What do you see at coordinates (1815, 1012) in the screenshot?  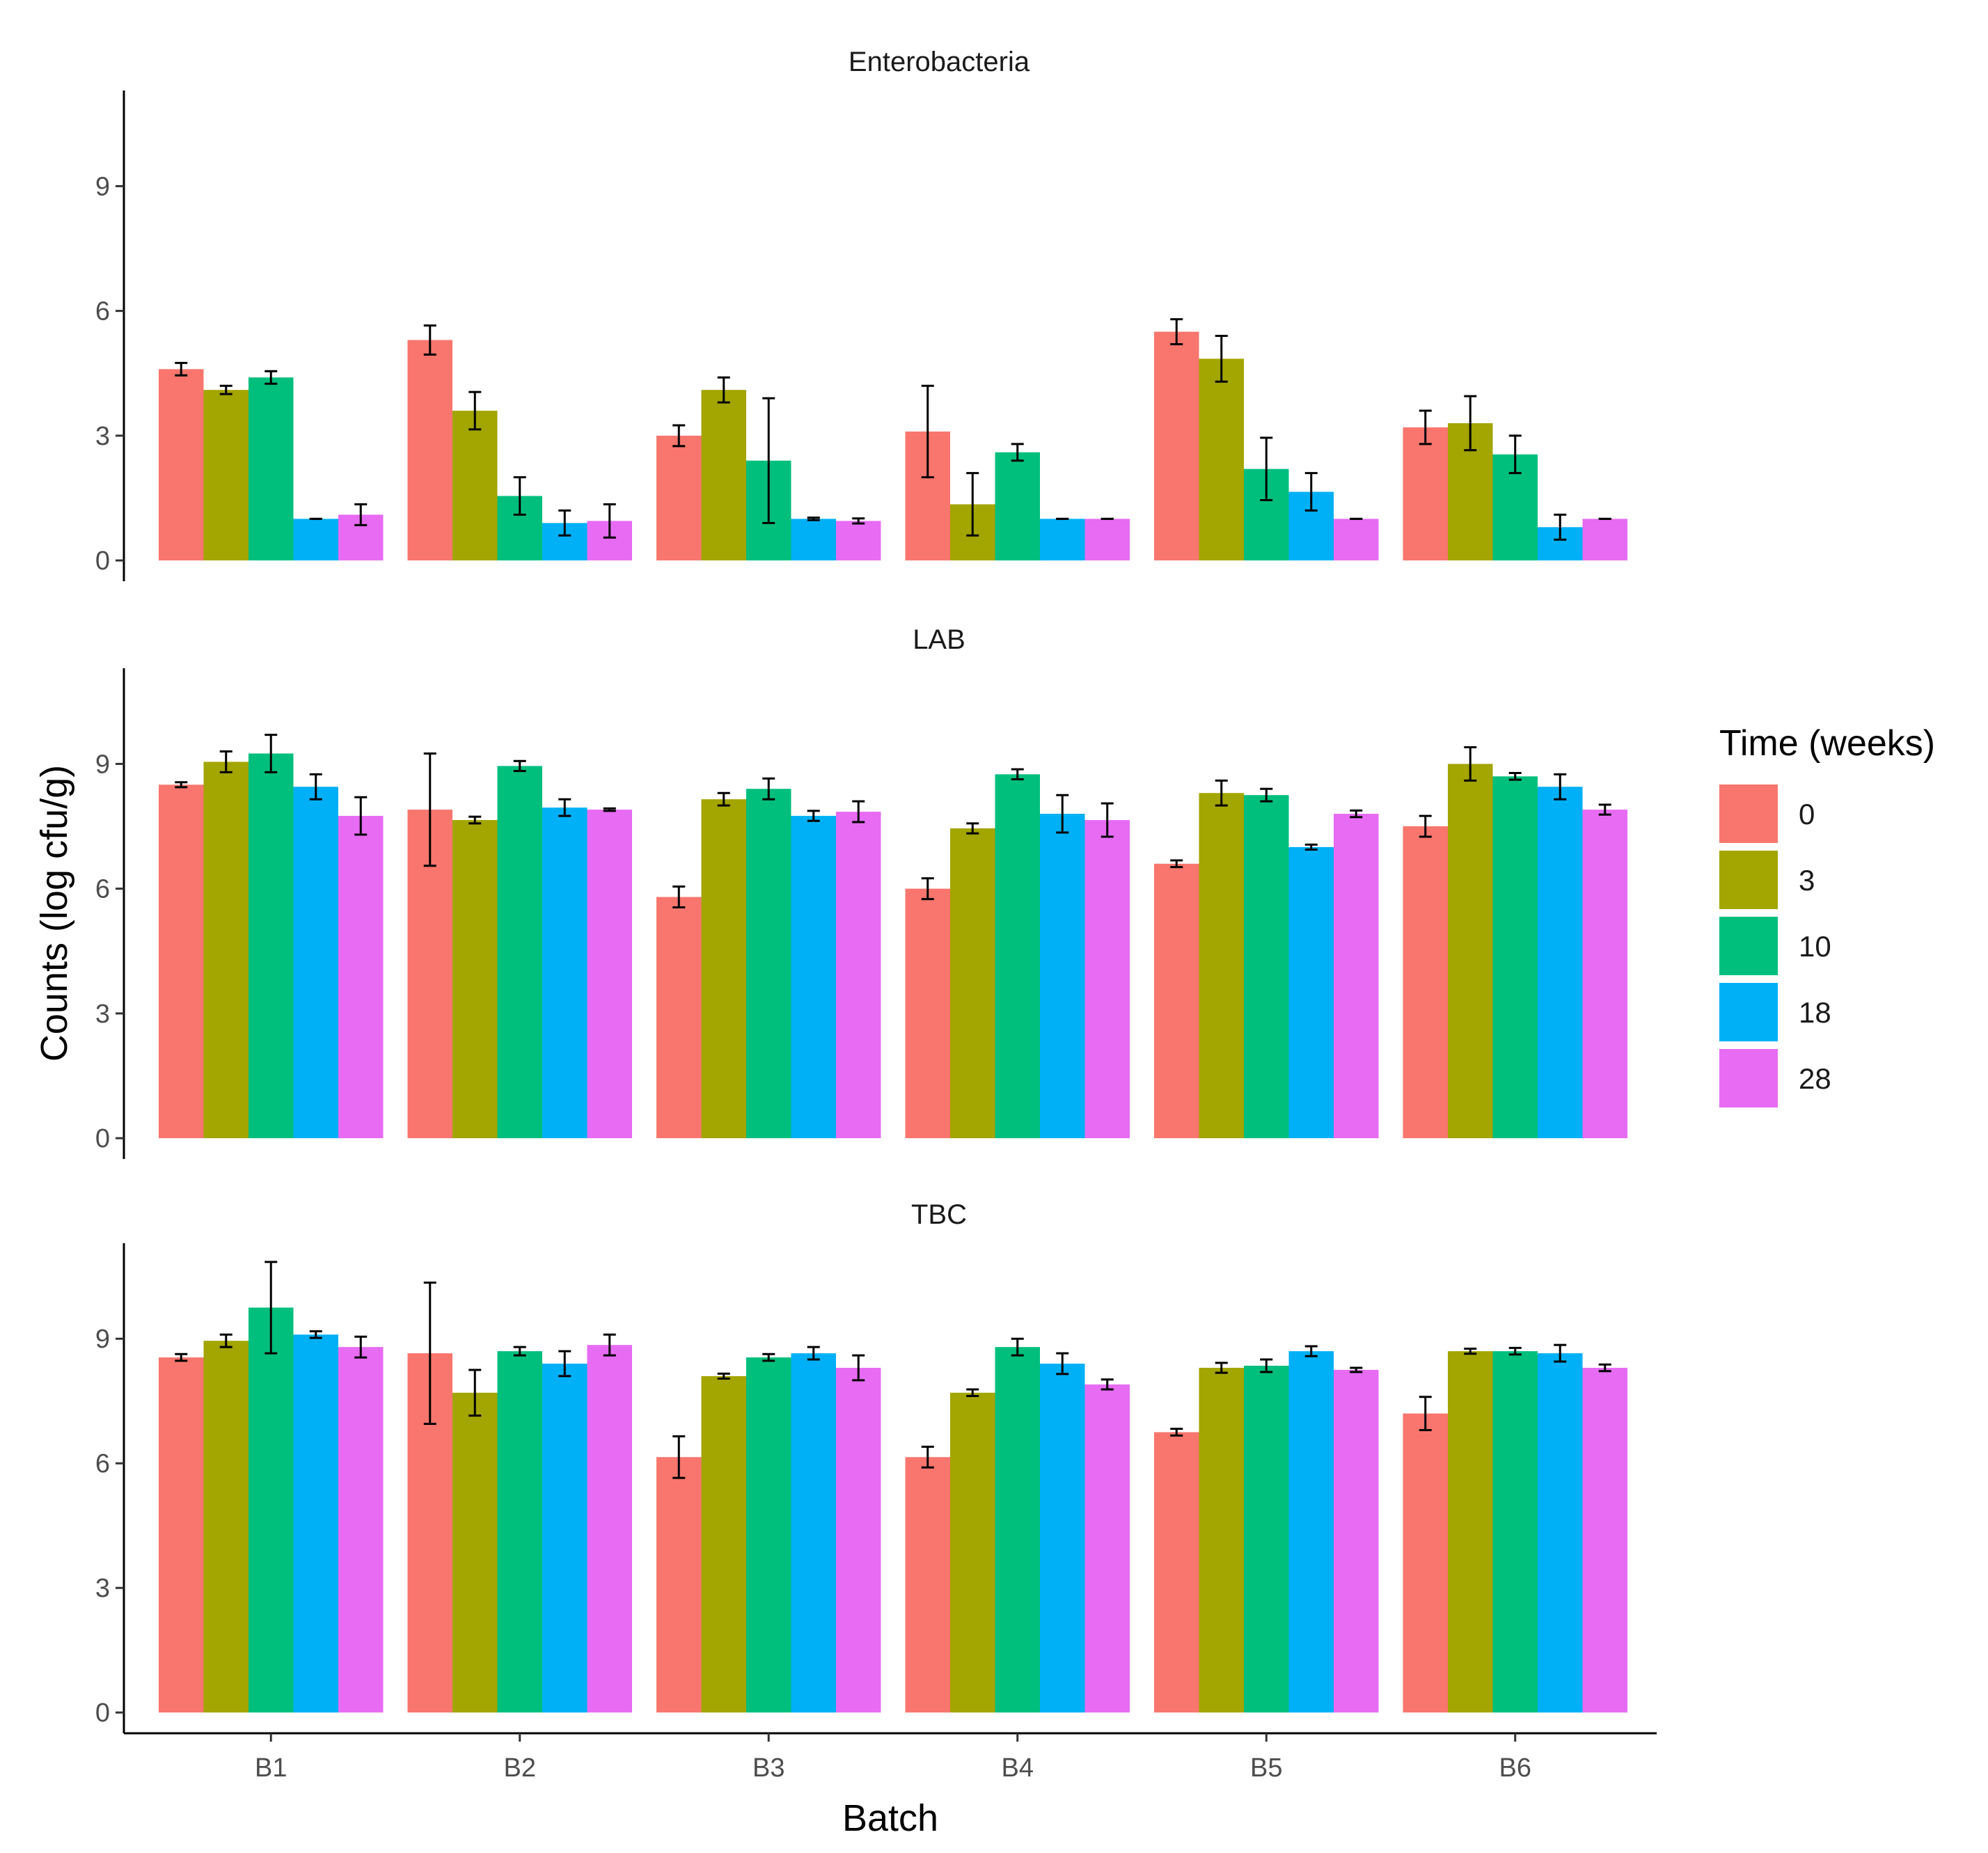 I see `legend-label: 18` at bounding box center [1815, 1012].